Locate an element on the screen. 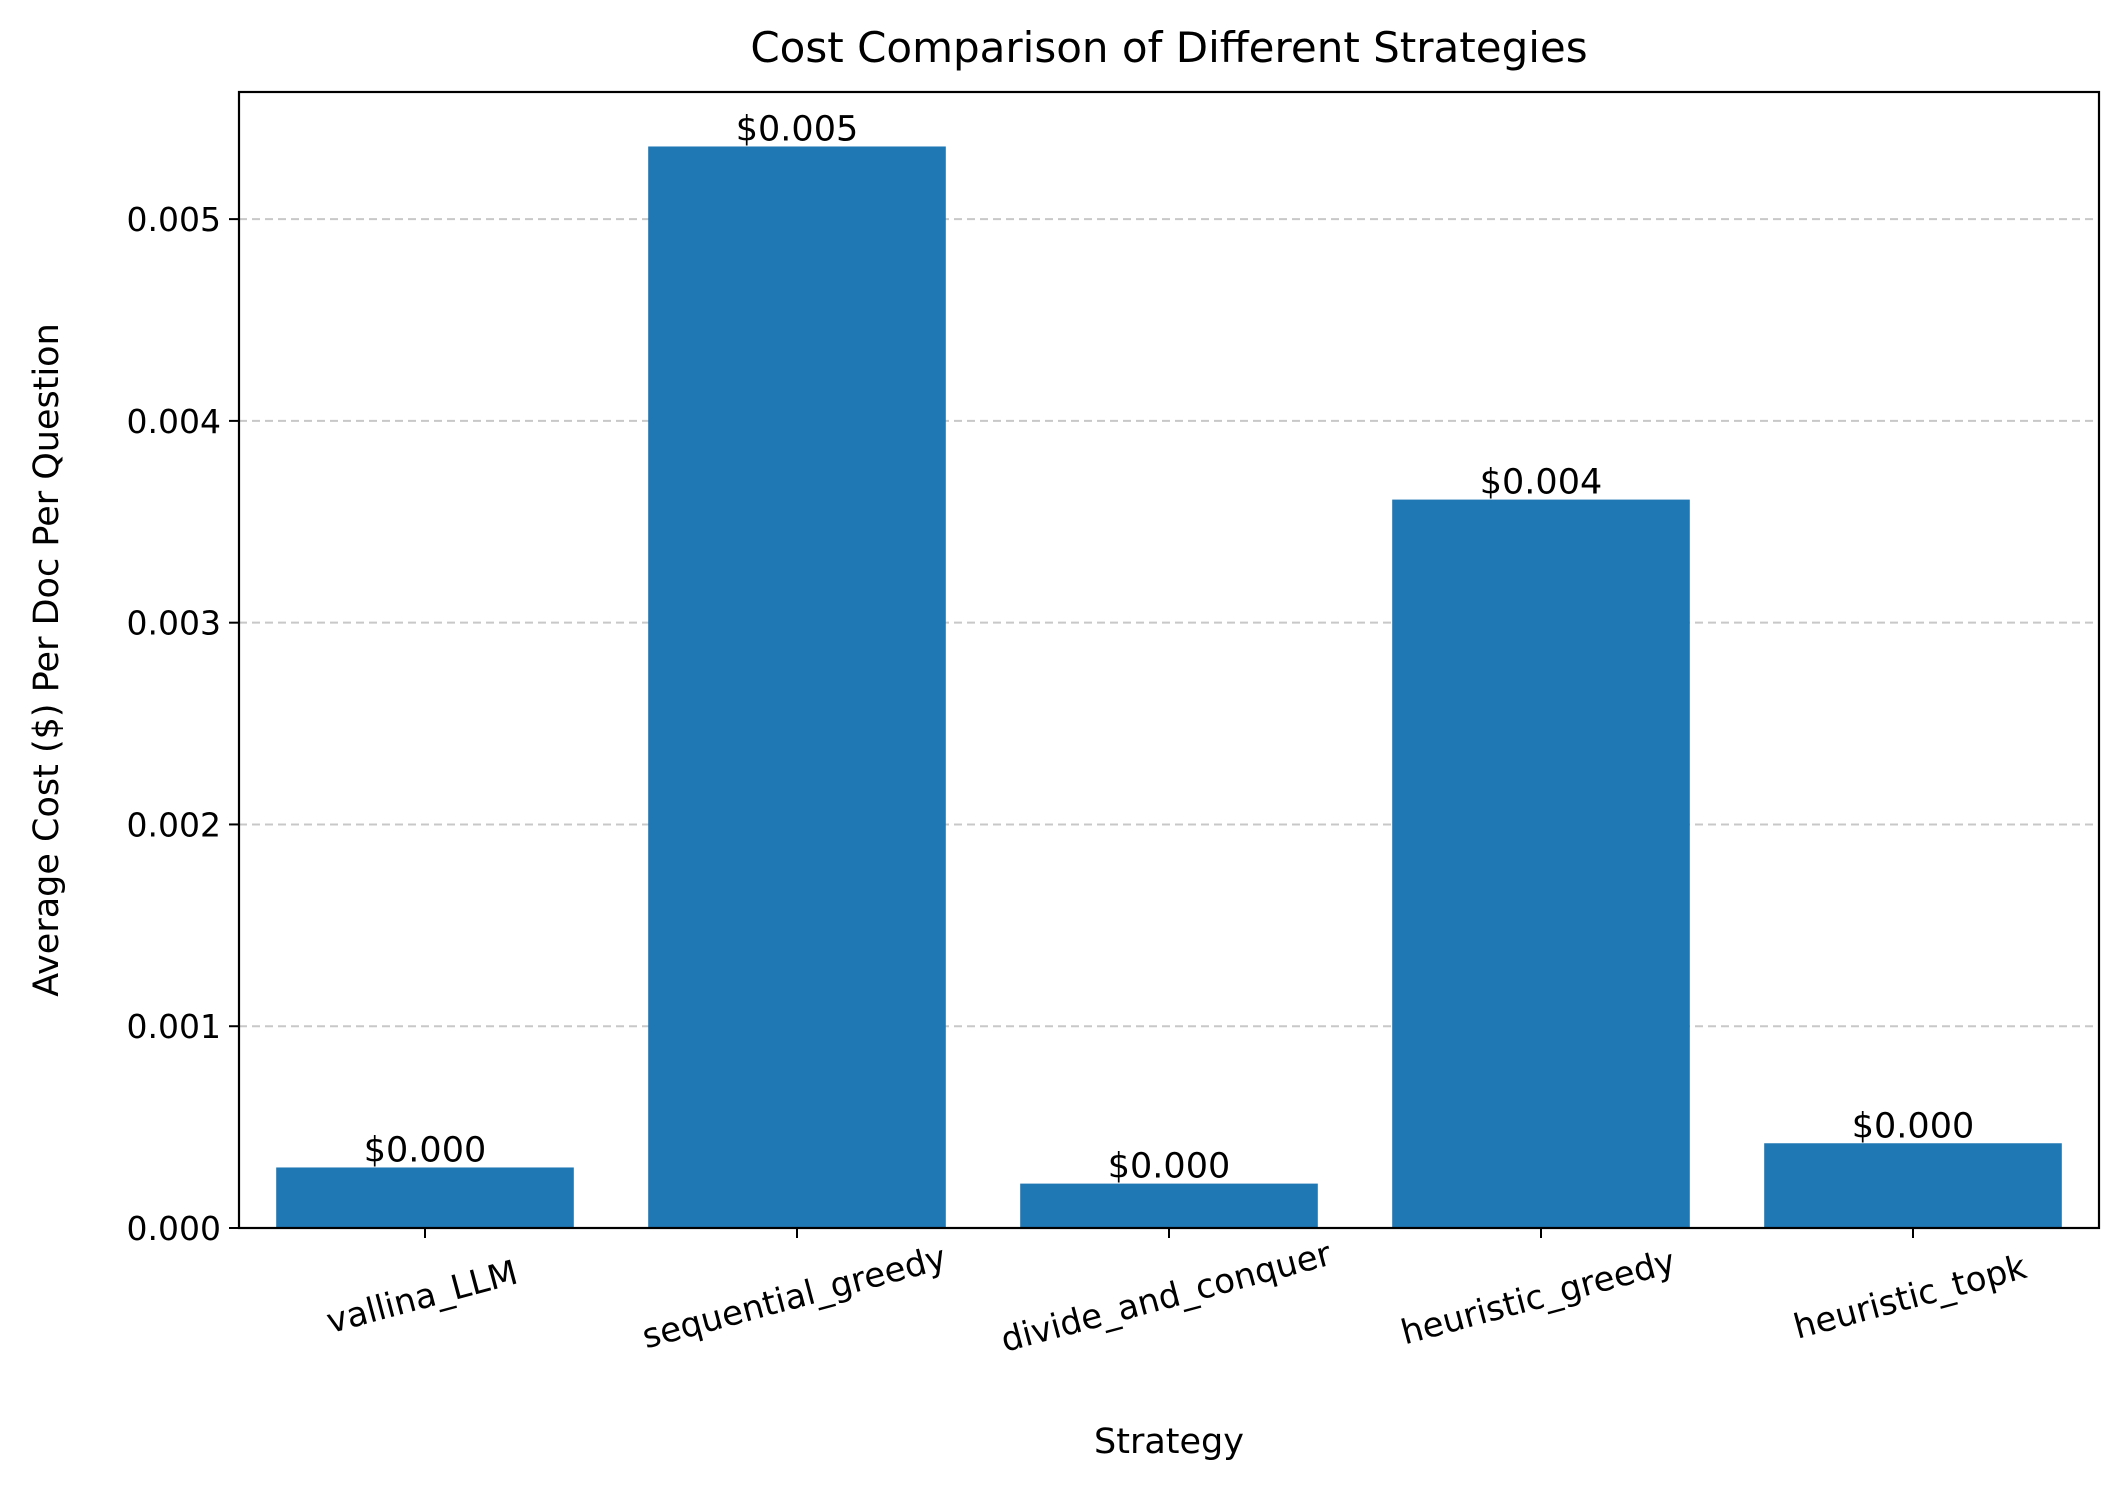  y-tick-label: 0.001 is located at coordinates (174, 1026).